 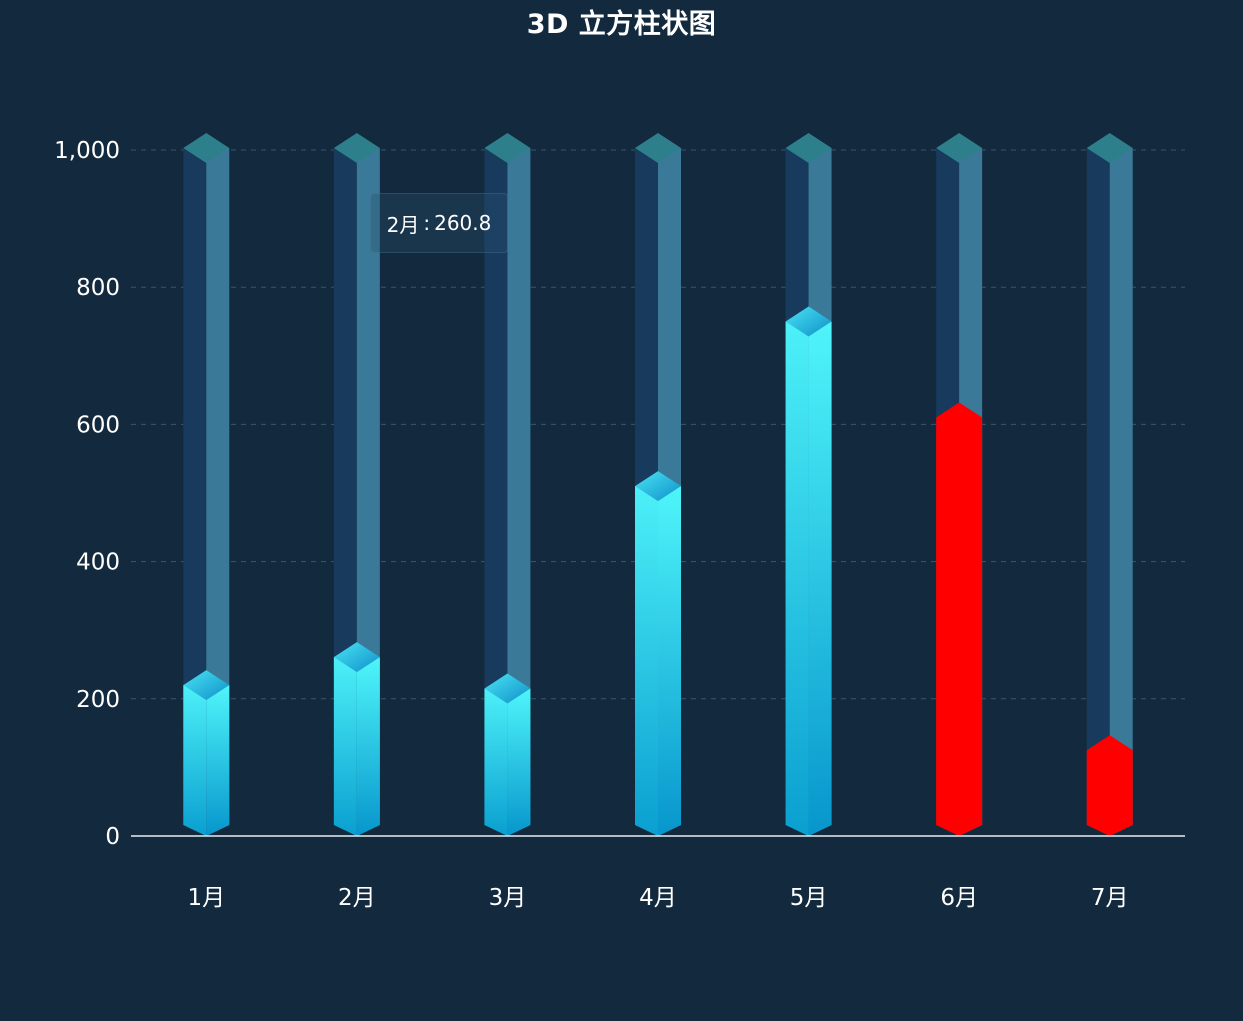 What do you see at coordinates (98, 288) in the screenshot?
I see `y-tick-label: 800` at bounding box center [98, 288].